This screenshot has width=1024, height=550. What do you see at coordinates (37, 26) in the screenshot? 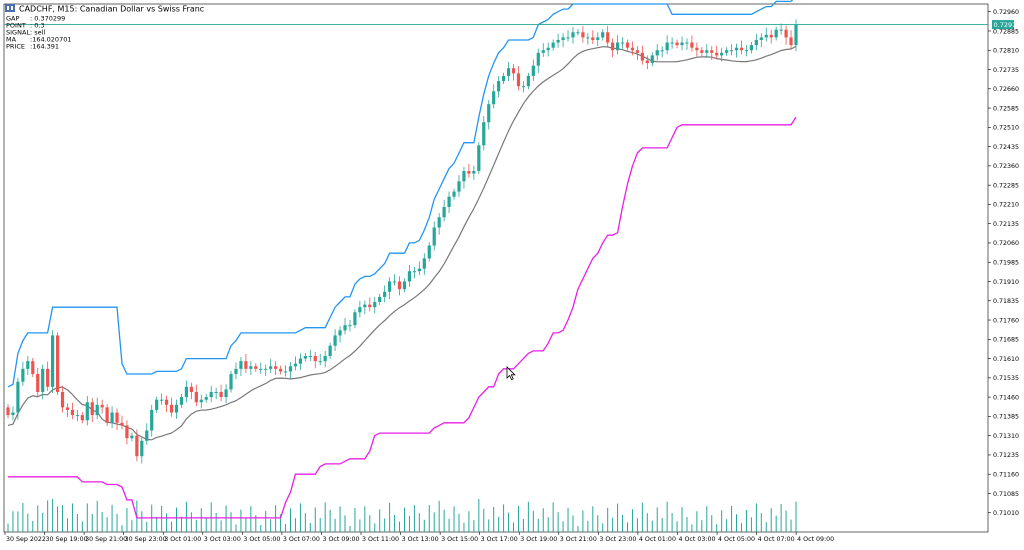
I see `info-value-point: : 0.3` at bounding box center [37, 26].